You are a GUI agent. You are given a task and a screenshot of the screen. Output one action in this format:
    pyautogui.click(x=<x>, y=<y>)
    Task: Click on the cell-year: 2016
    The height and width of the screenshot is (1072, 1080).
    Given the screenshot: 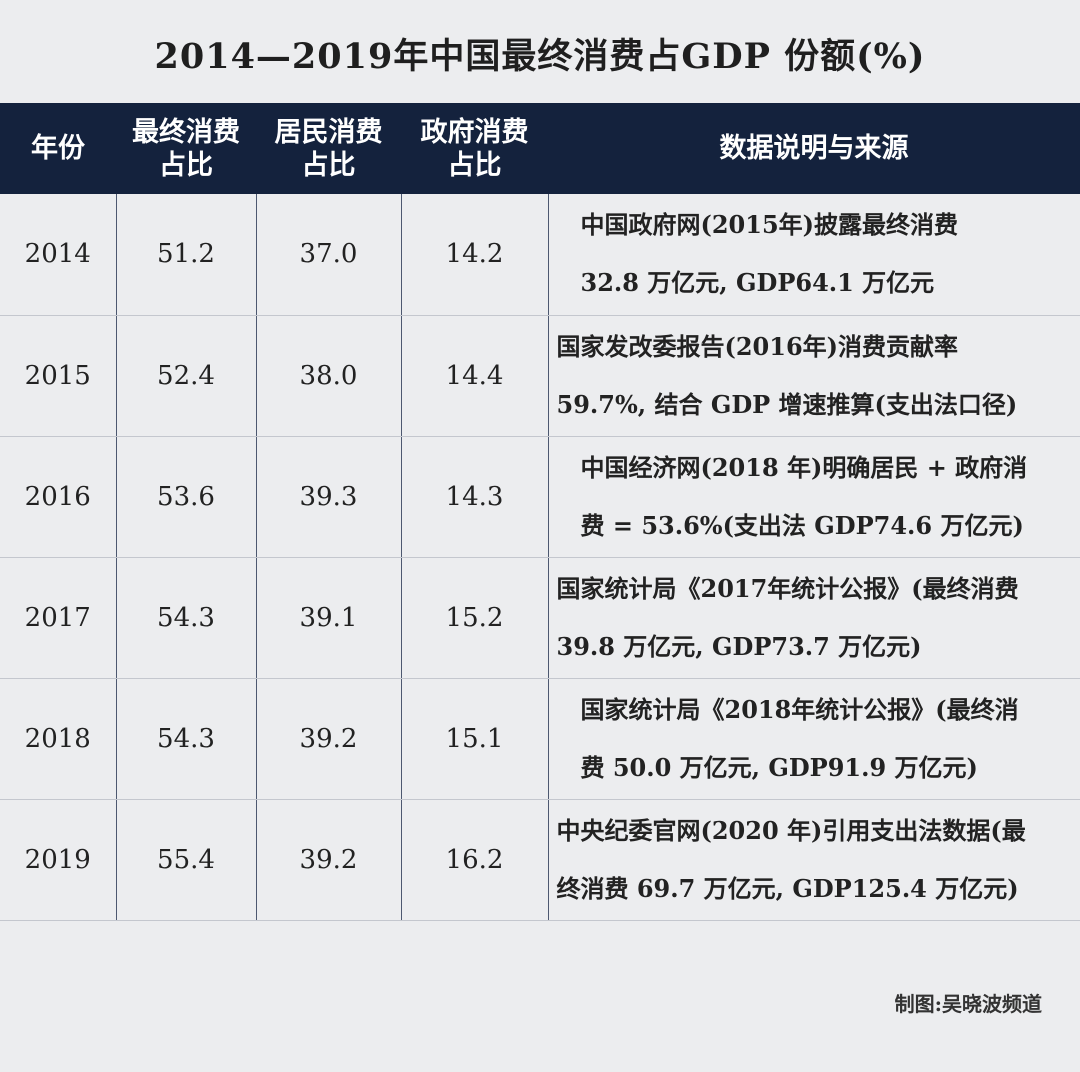 What is the action you would take?
    pyautogui.click(x=58, y=497)
    